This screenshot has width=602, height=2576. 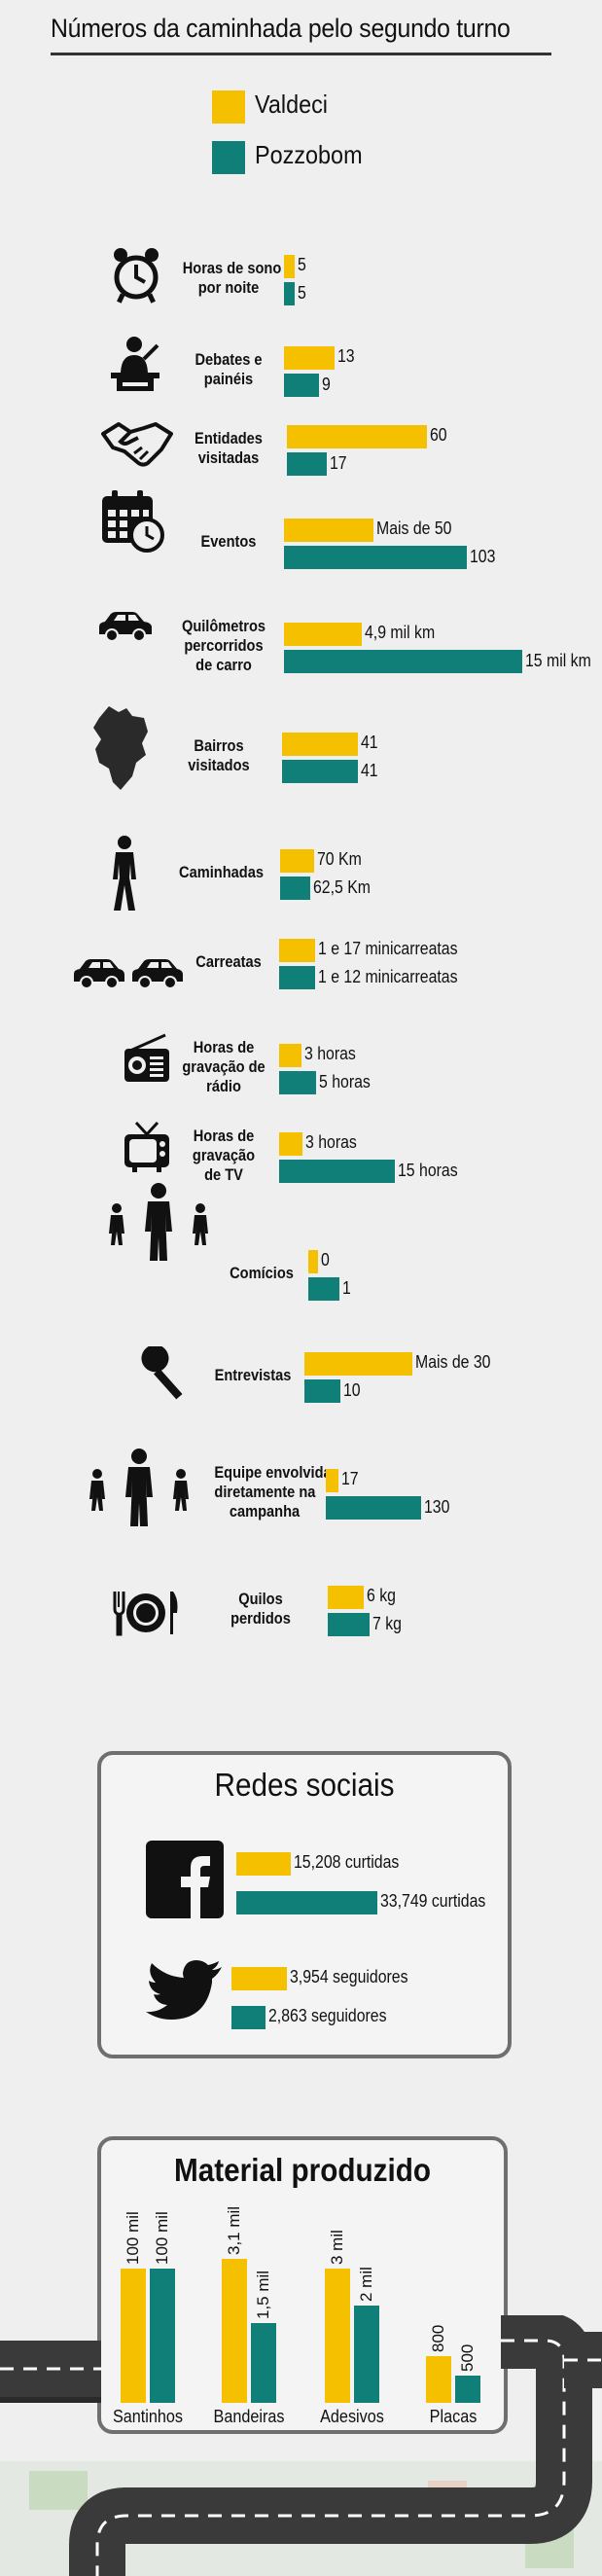 I want to click on value-label-pozzobom: 130, so click(x=436, y=1507).